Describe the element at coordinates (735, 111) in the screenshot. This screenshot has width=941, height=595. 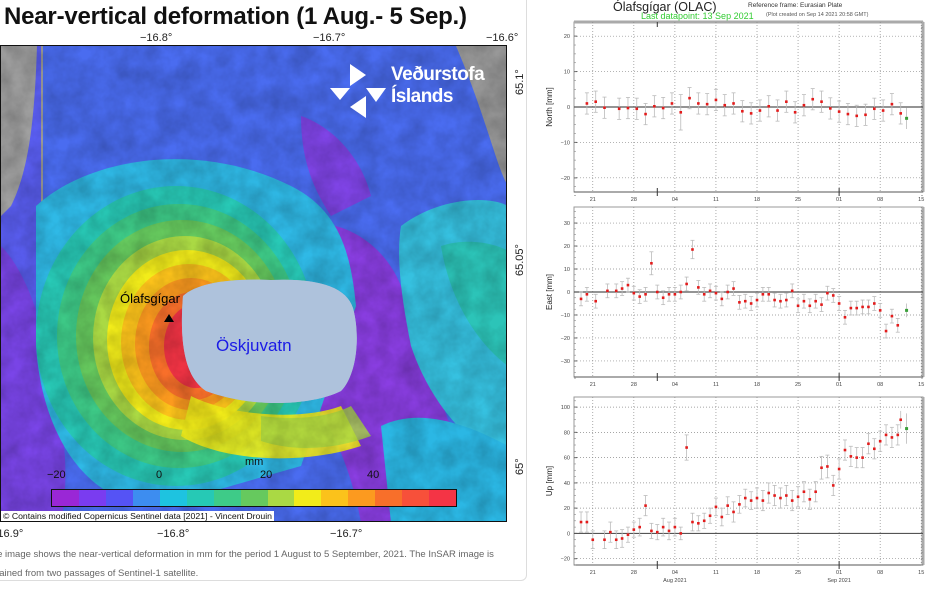
I see `north-chart: 21 28 04 11 18 25 01 08 15 20 10 0 −10 −20 North [mm]` at that location.